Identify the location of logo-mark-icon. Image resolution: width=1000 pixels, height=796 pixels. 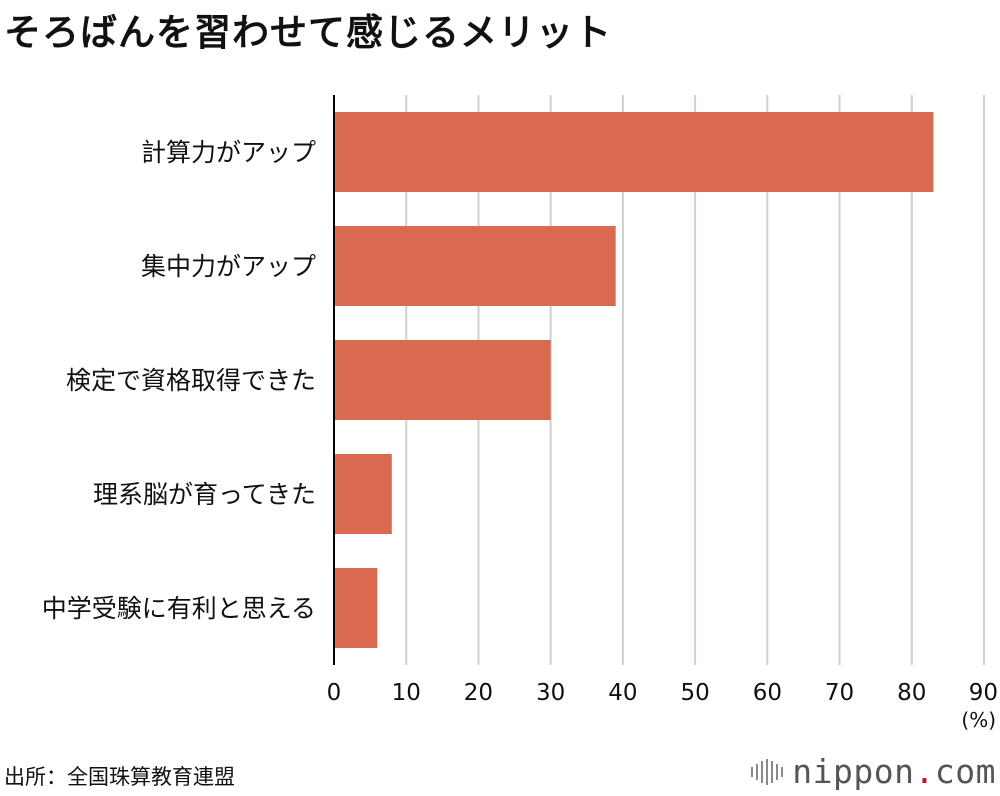
(768, 771).